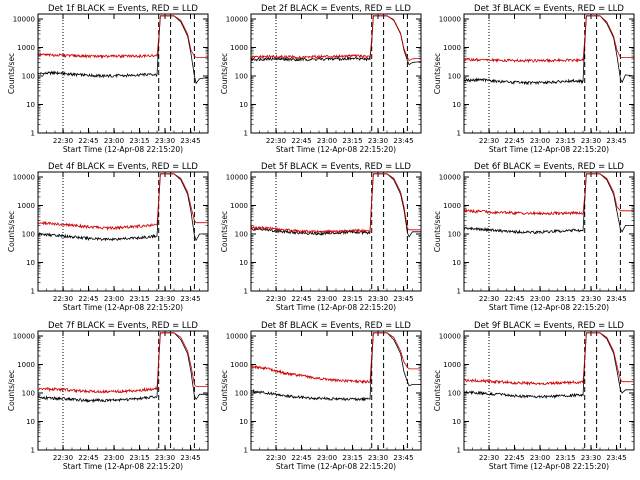 This screenshot has height=480, width=640. Describe the element at coordinates (123, 167) in the screenshot. I see `plot-title: Det 4f BLACK = Events, RED = LLD` at that location.